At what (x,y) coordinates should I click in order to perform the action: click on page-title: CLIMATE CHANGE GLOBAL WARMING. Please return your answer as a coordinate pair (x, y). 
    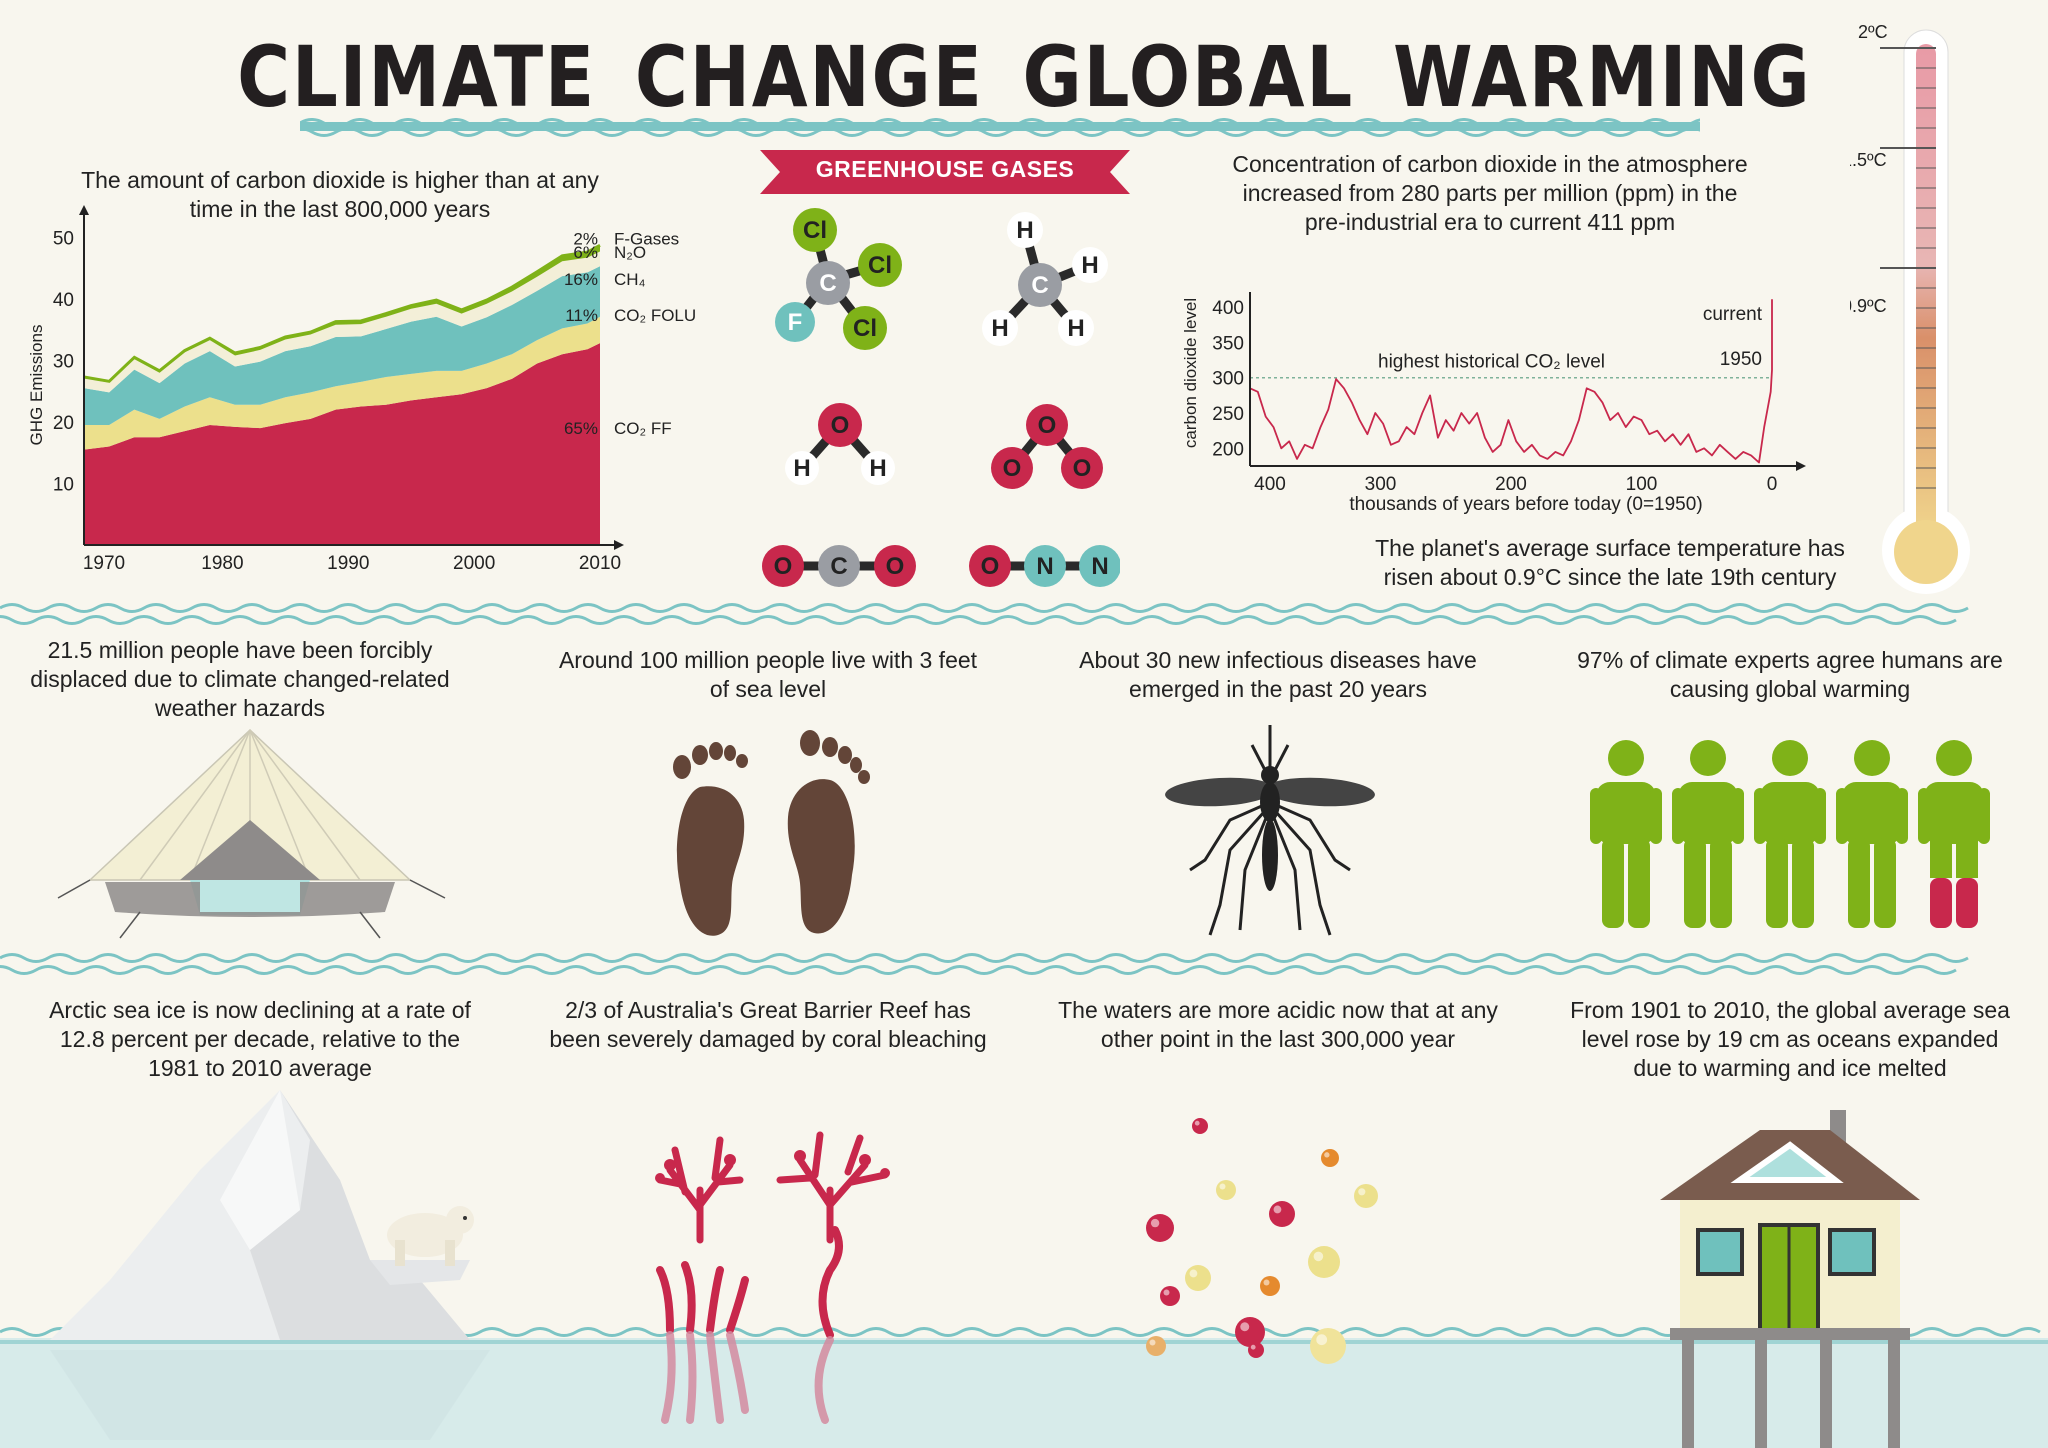
    Looking at the image, I should click on (1024, 77).